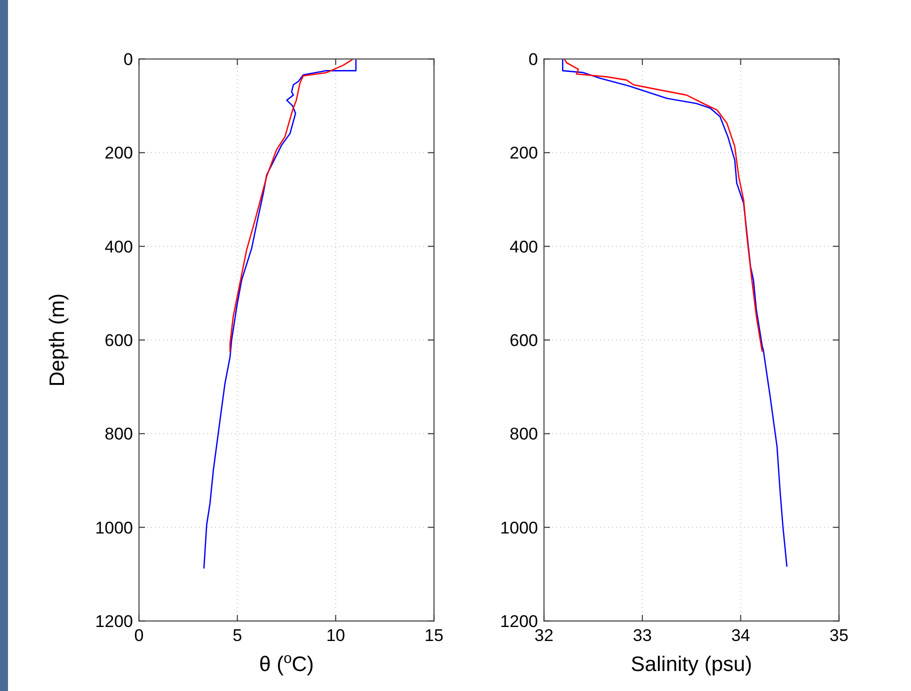  I want to click on x-tick-label: 34, so click(740, 635).